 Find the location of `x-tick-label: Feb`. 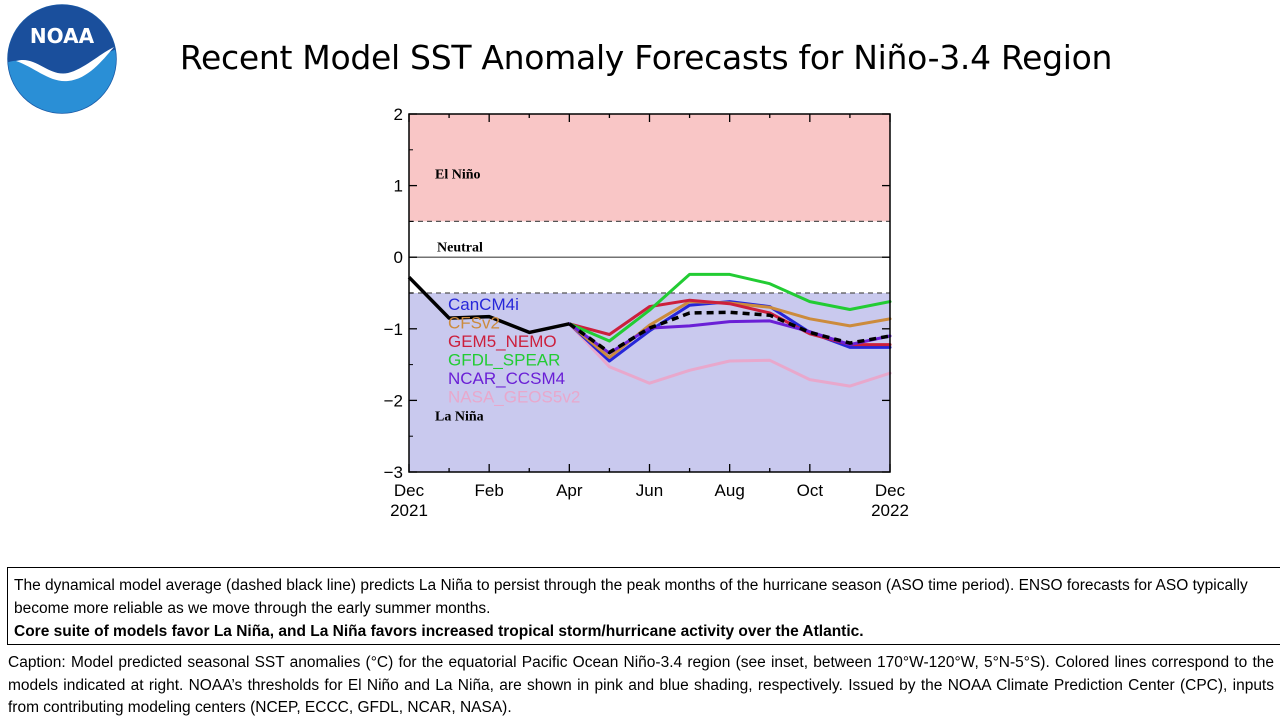

x-tick-label: Feb is located at coordinates (489, 490).